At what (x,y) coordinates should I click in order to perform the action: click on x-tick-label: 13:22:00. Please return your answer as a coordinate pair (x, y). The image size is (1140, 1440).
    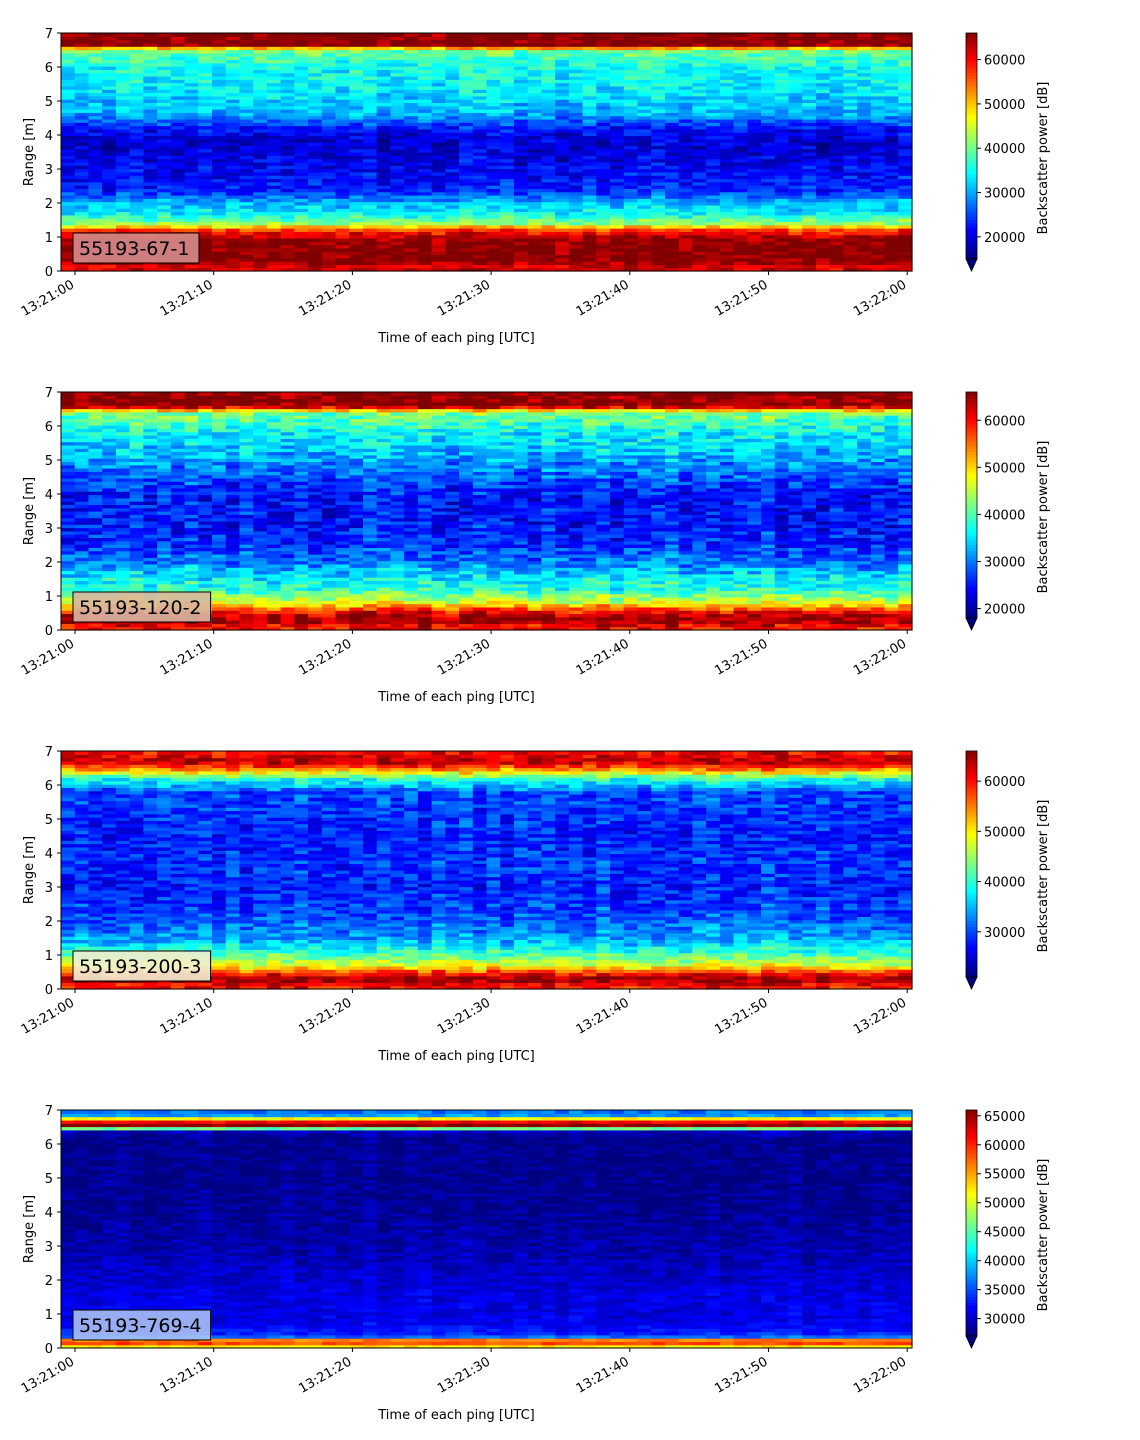
    Looking at the image, I should click on (880, 298).